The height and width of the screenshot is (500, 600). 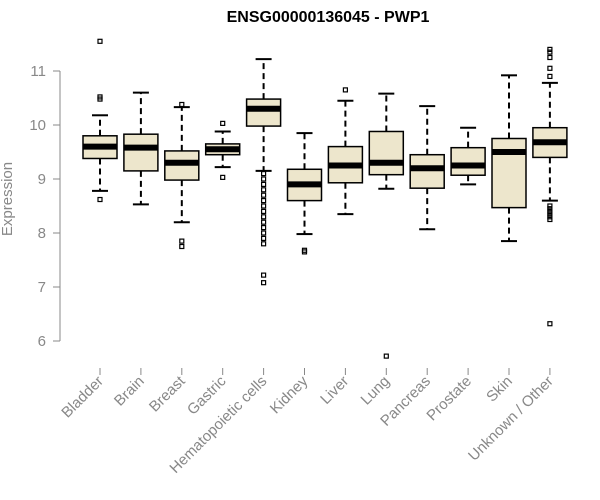 I want to click on x-tick-label: Brain, so click(x=129, y=391).